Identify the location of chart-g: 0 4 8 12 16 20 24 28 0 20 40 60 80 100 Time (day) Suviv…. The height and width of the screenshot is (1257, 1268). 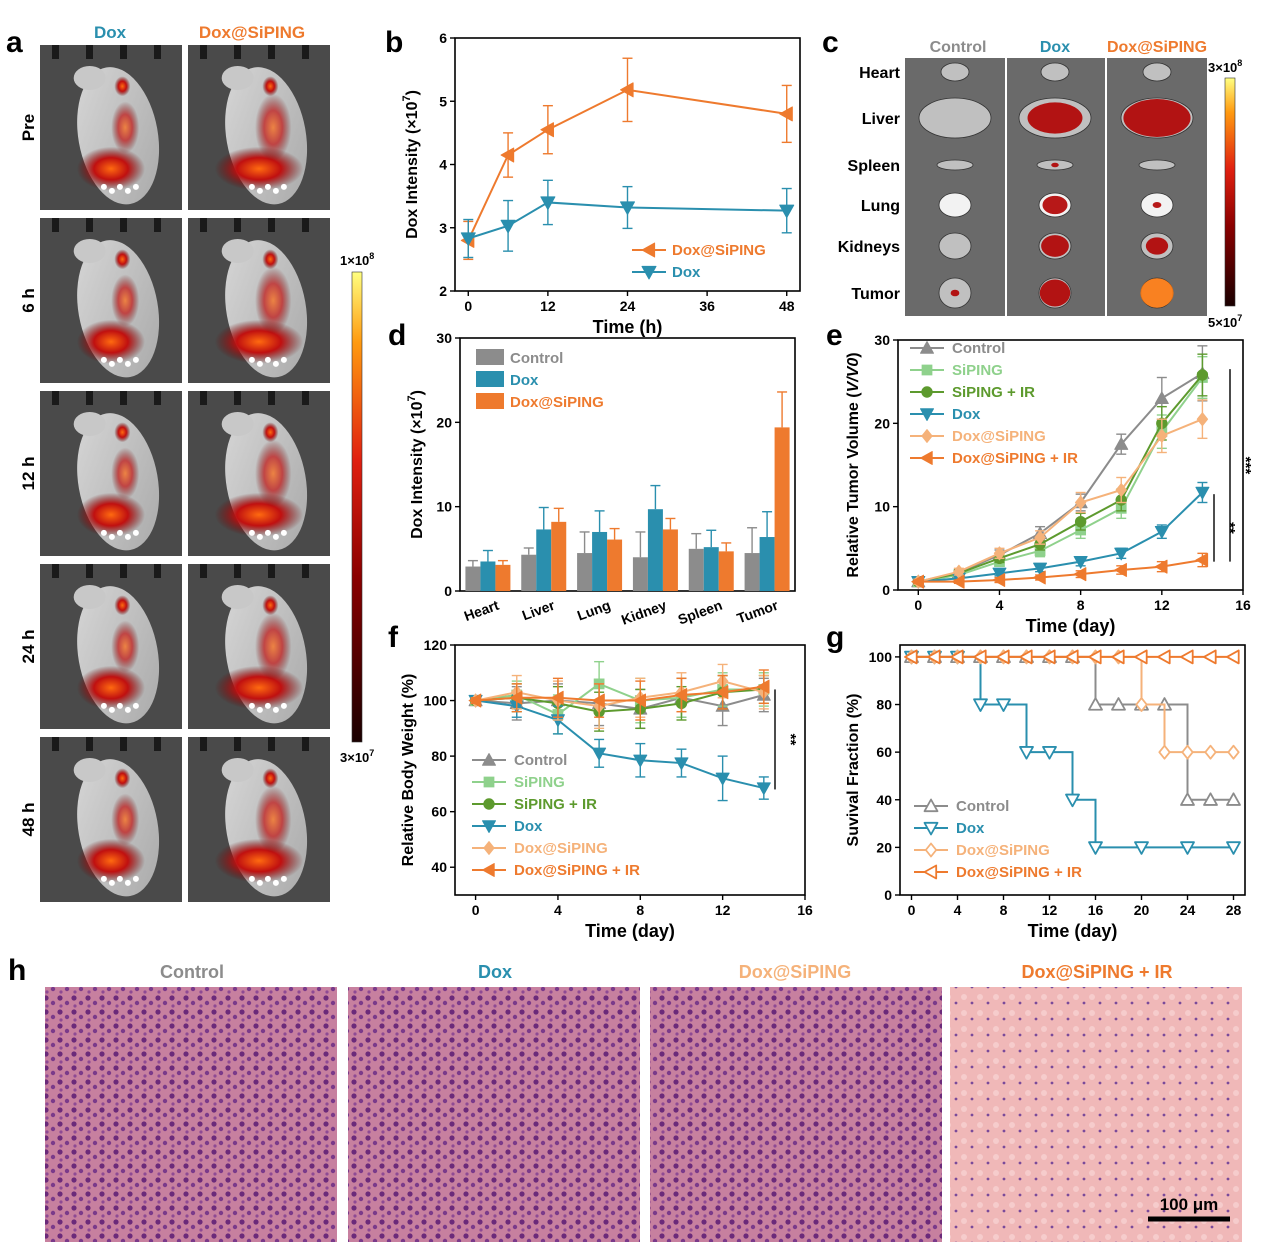
(1045, 792).